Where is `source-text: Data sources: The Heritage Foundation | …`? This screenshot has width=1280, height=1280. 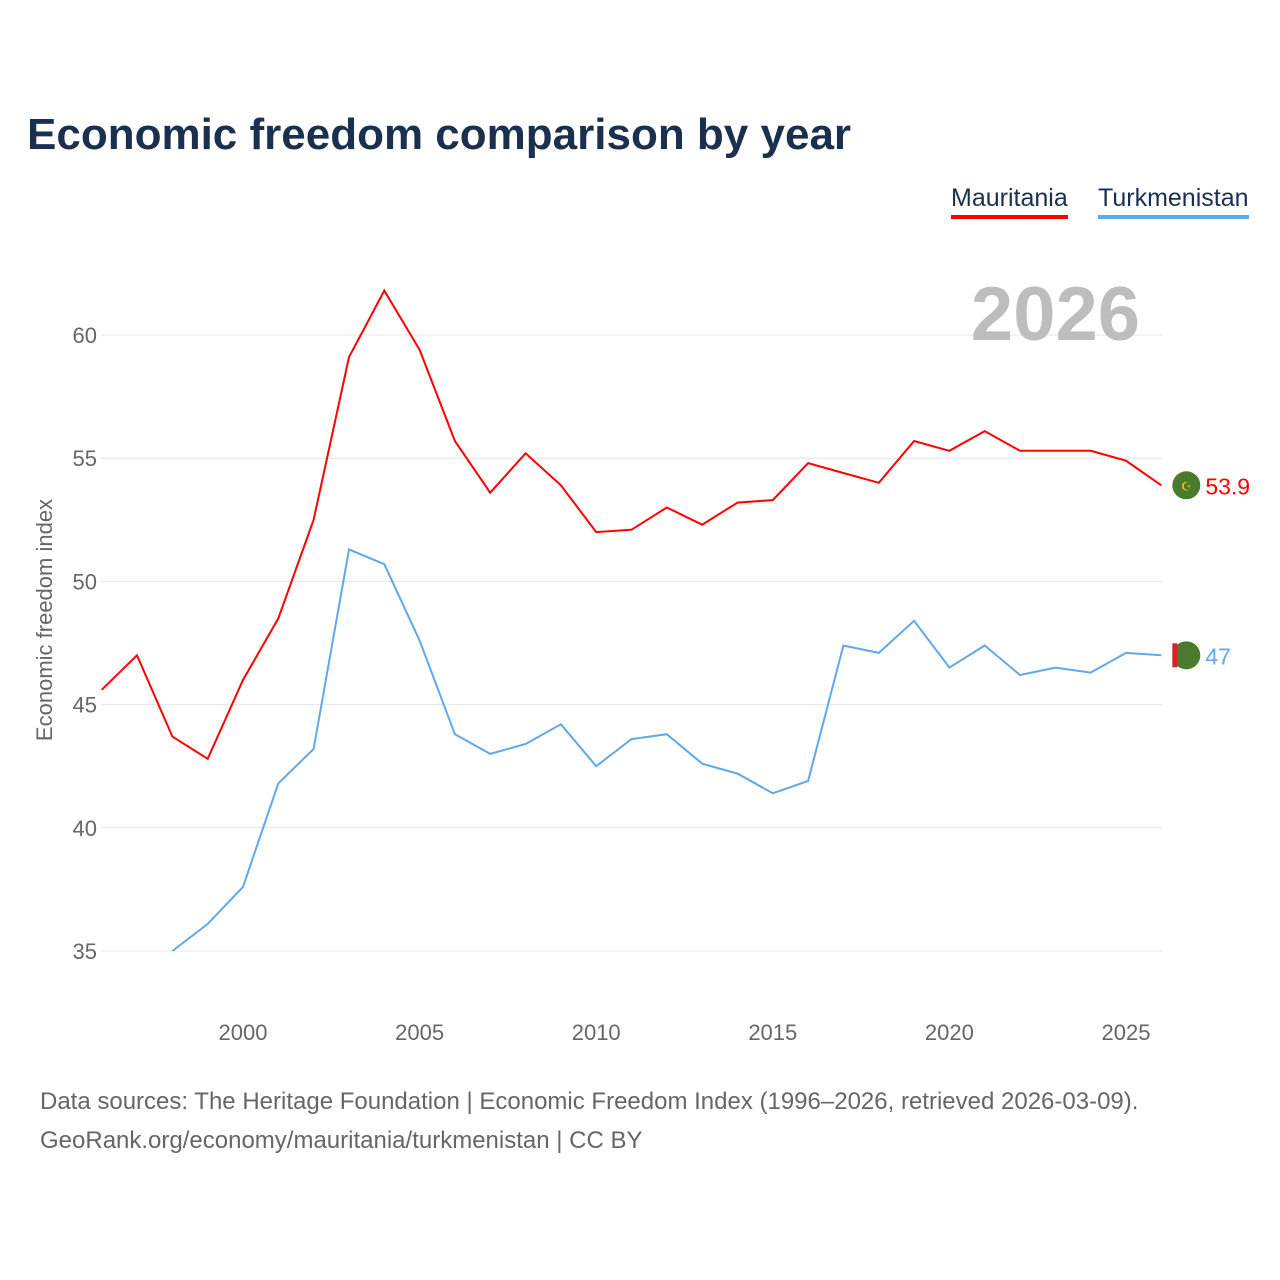 source-text: Data sources: The Heritage Foundation | … is located at coordinates (589, 1101).